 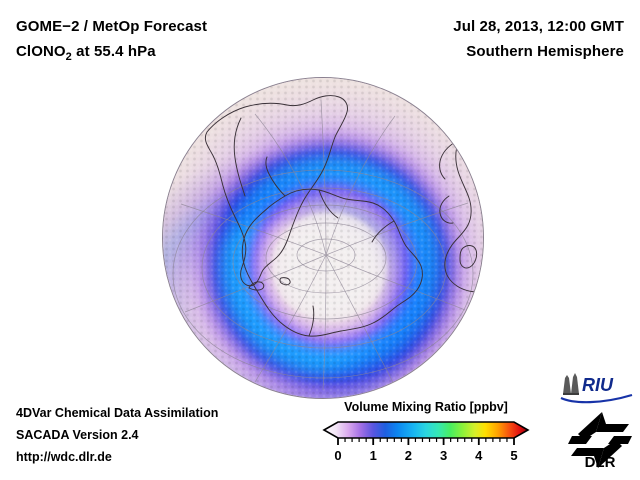 What do you see at coordinates (425, 455) in the screenshot?
I see `colorbar-tick-labels: 0 1 2 3 4 5` at bounding box center [425, 455].